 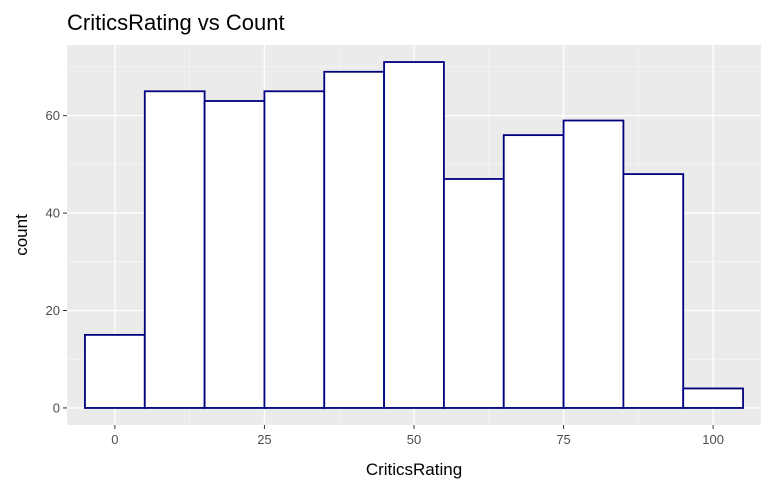 What do you see at coordinates (264, 439) in the screenshot?
I see `x-tick-label: 25` at bounding box center [264, 439].